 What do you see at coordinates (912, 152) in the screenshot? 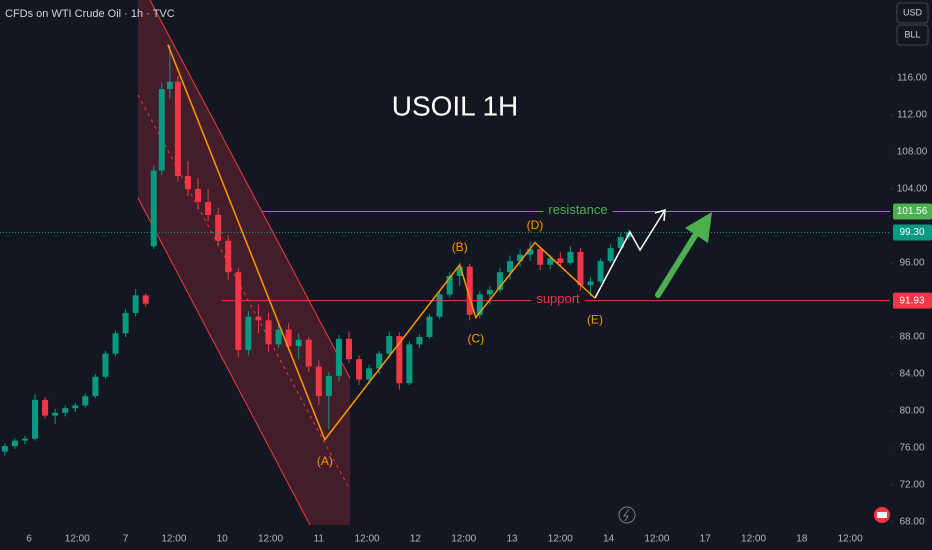
I see `y-tick-label: 108.00` at bounding box center [912, 152].